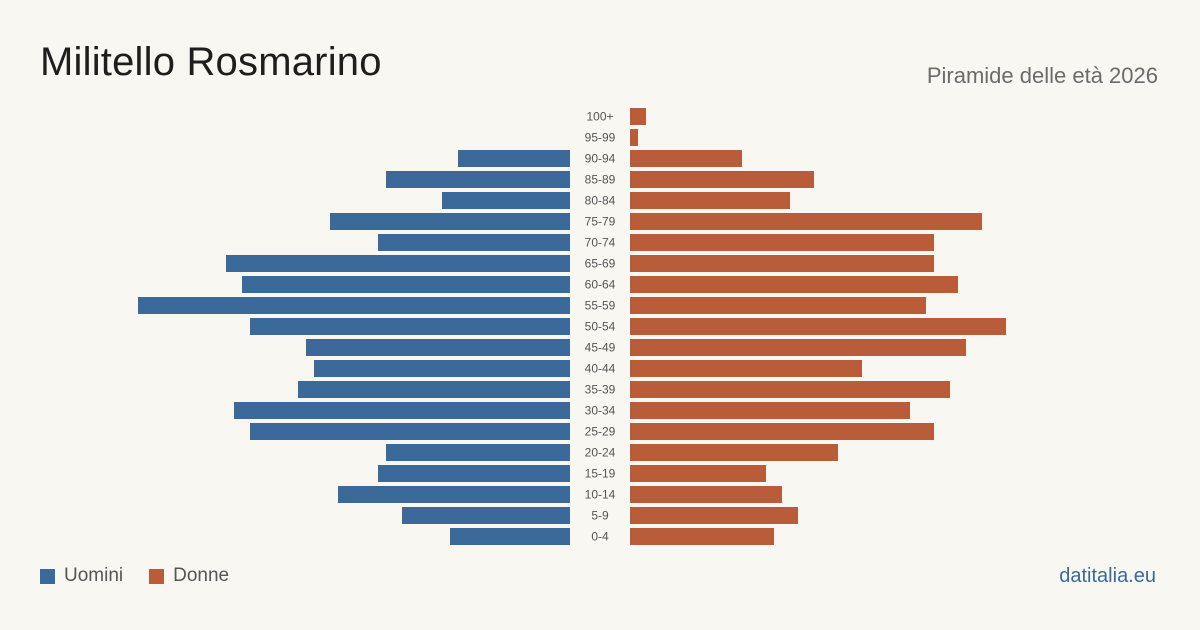  I want to click on legend: Uomini Donne, so click(134, 576).